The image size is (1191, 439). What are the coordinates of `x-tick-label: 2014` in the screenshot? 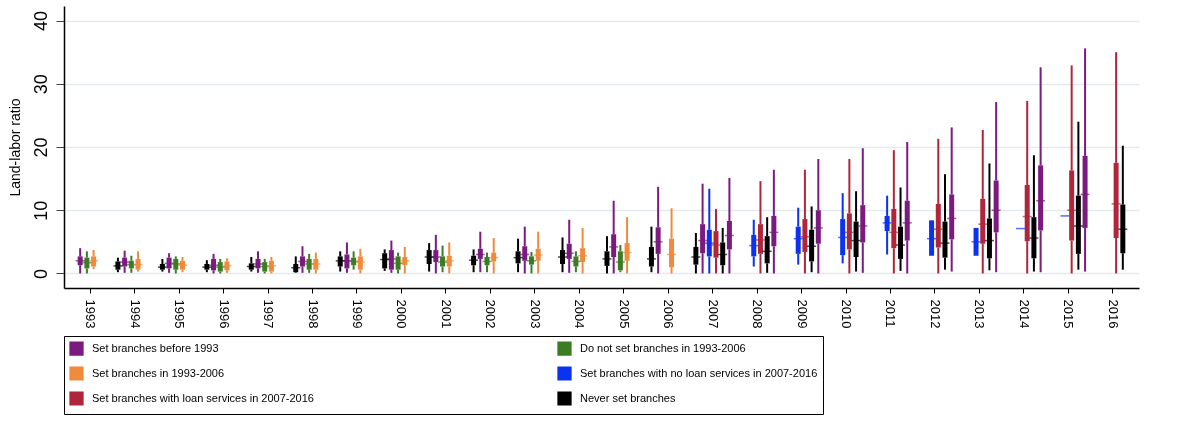 It's located at (1024, 314).